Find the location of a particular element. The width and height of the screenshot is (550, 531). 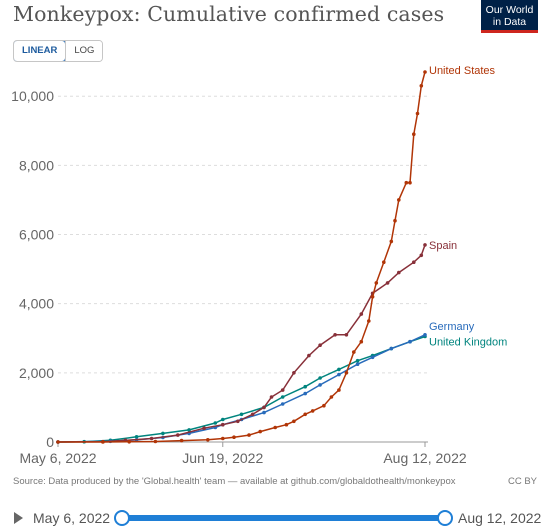

timeline-end-handle is located at coordinates (445, 518).